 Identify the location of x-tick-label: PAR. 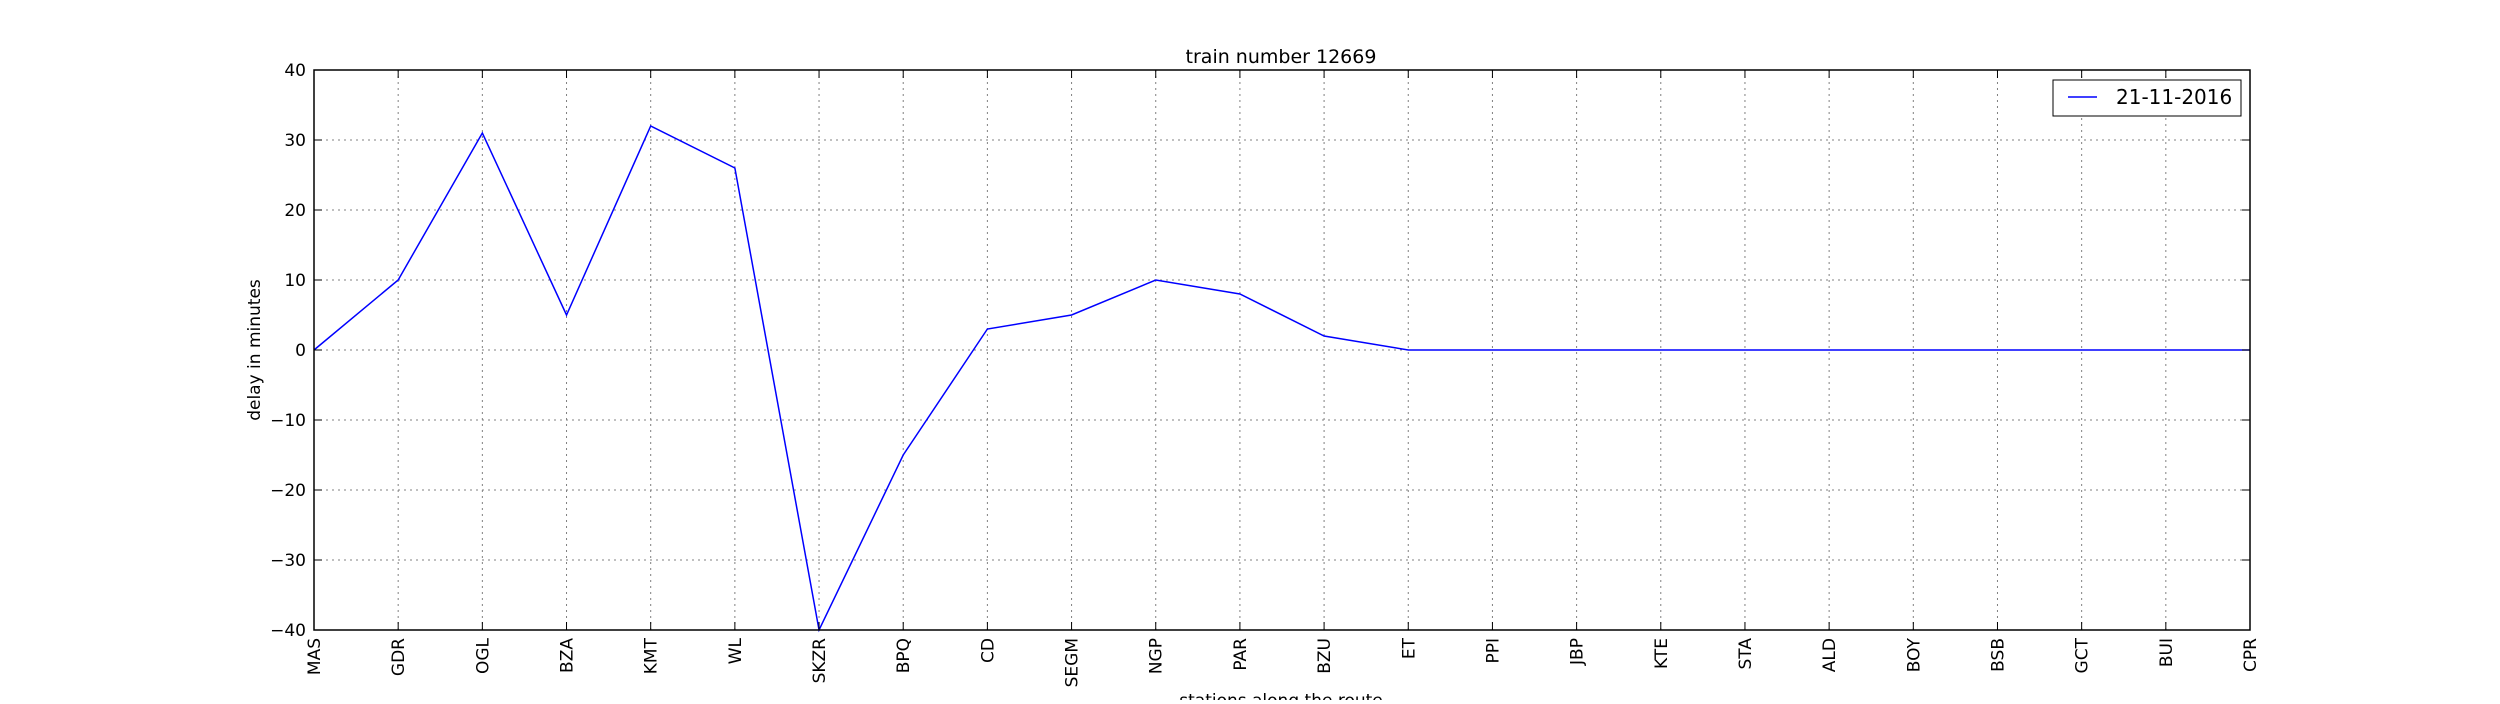
(1241, 654).